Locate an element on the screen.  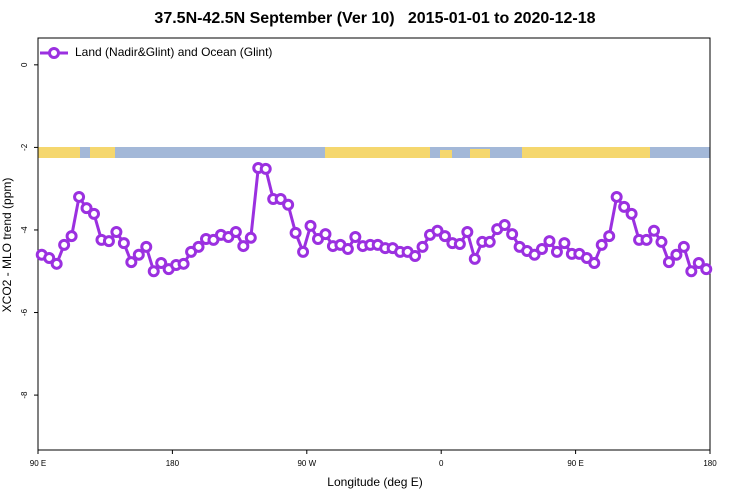
x-tick-label: 0 is located at coordinates (441, 463).